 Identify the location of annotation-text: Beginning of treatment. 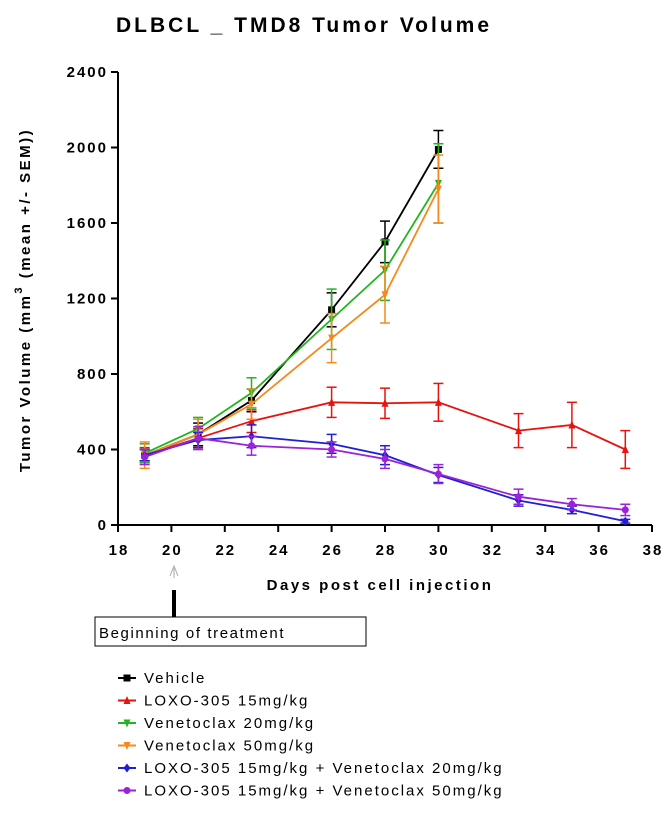
(192, 633).